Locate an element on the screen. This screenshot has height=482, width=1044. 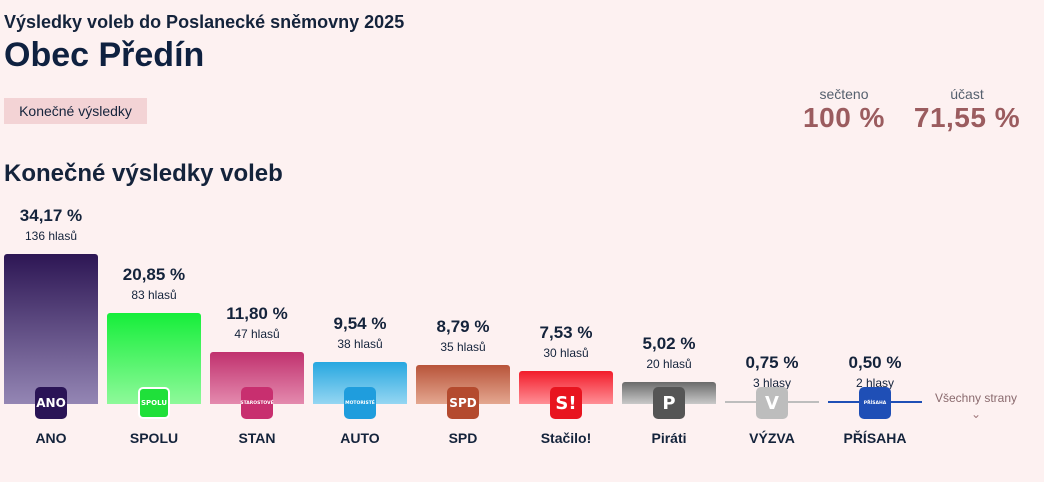
party-name-pirti: Piráti is located at coordinates (669, 438).